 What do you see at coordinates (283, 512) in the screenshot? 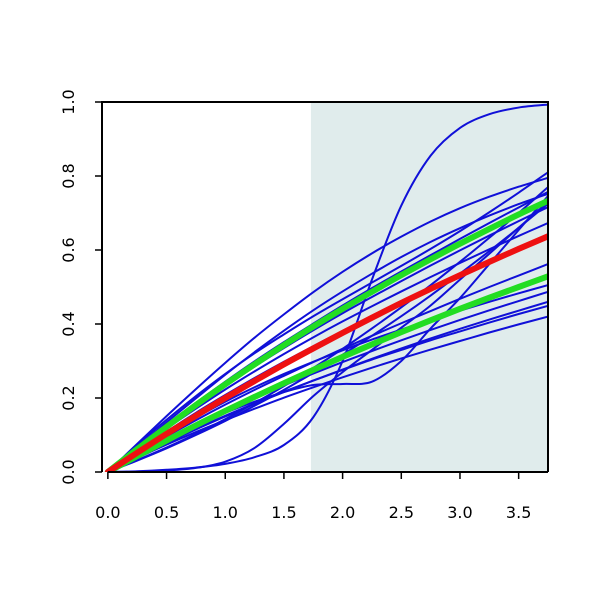
I see `x-tick-label: 1.5` at bounding box center [283, 512].